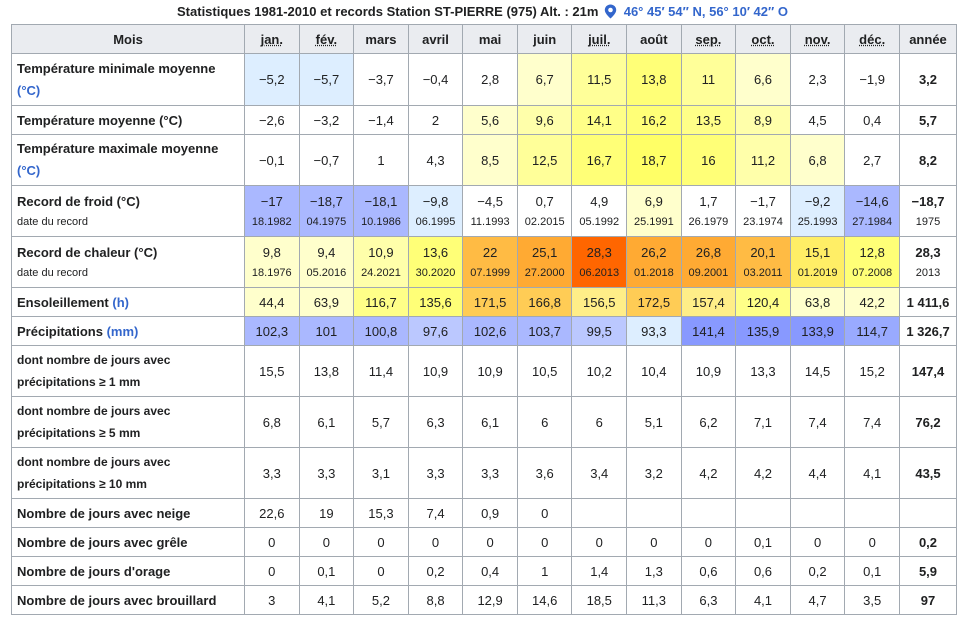  I want to click on data-cell: 6,9 25.1991, so click(654, 211).